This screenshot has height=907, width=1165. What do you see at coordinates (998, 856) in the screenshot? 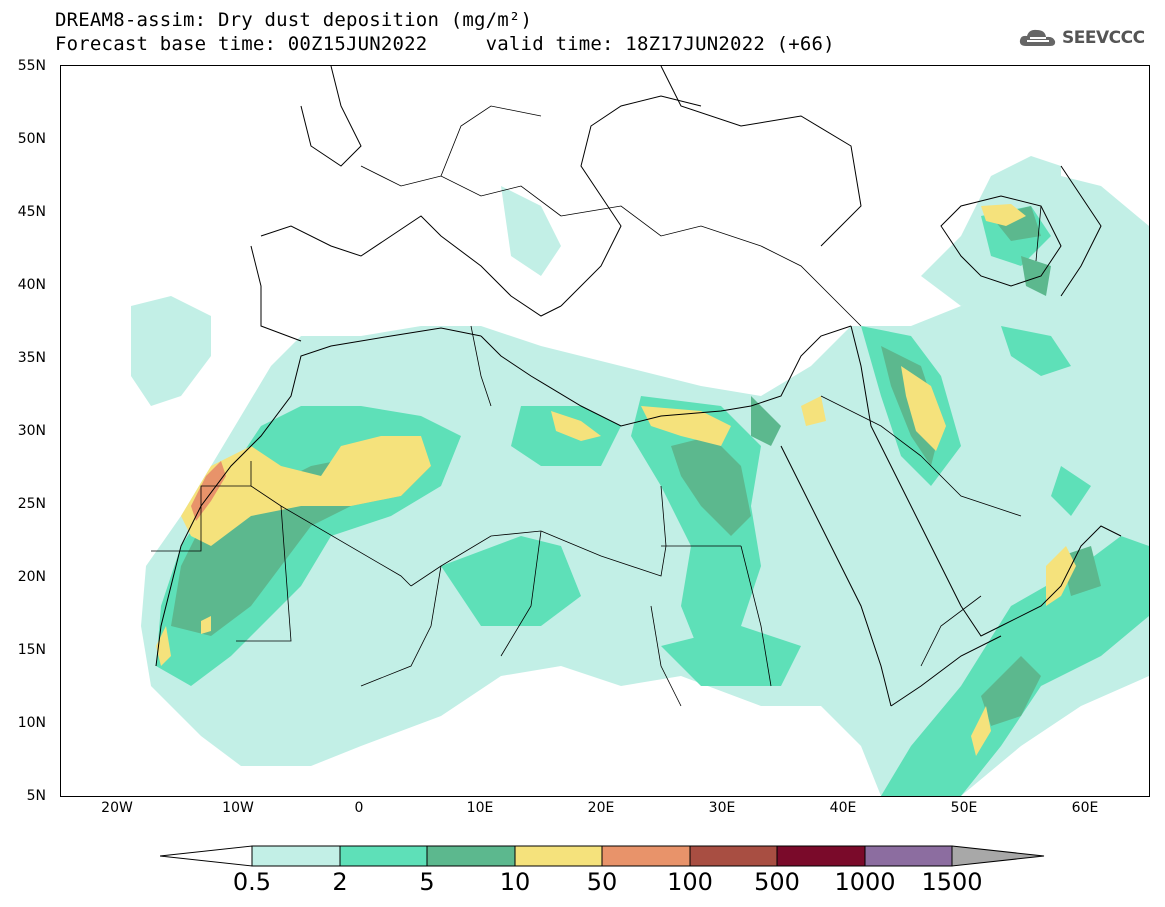
I see `colorbar-upper-arrow` at bounding box center [998, 856].